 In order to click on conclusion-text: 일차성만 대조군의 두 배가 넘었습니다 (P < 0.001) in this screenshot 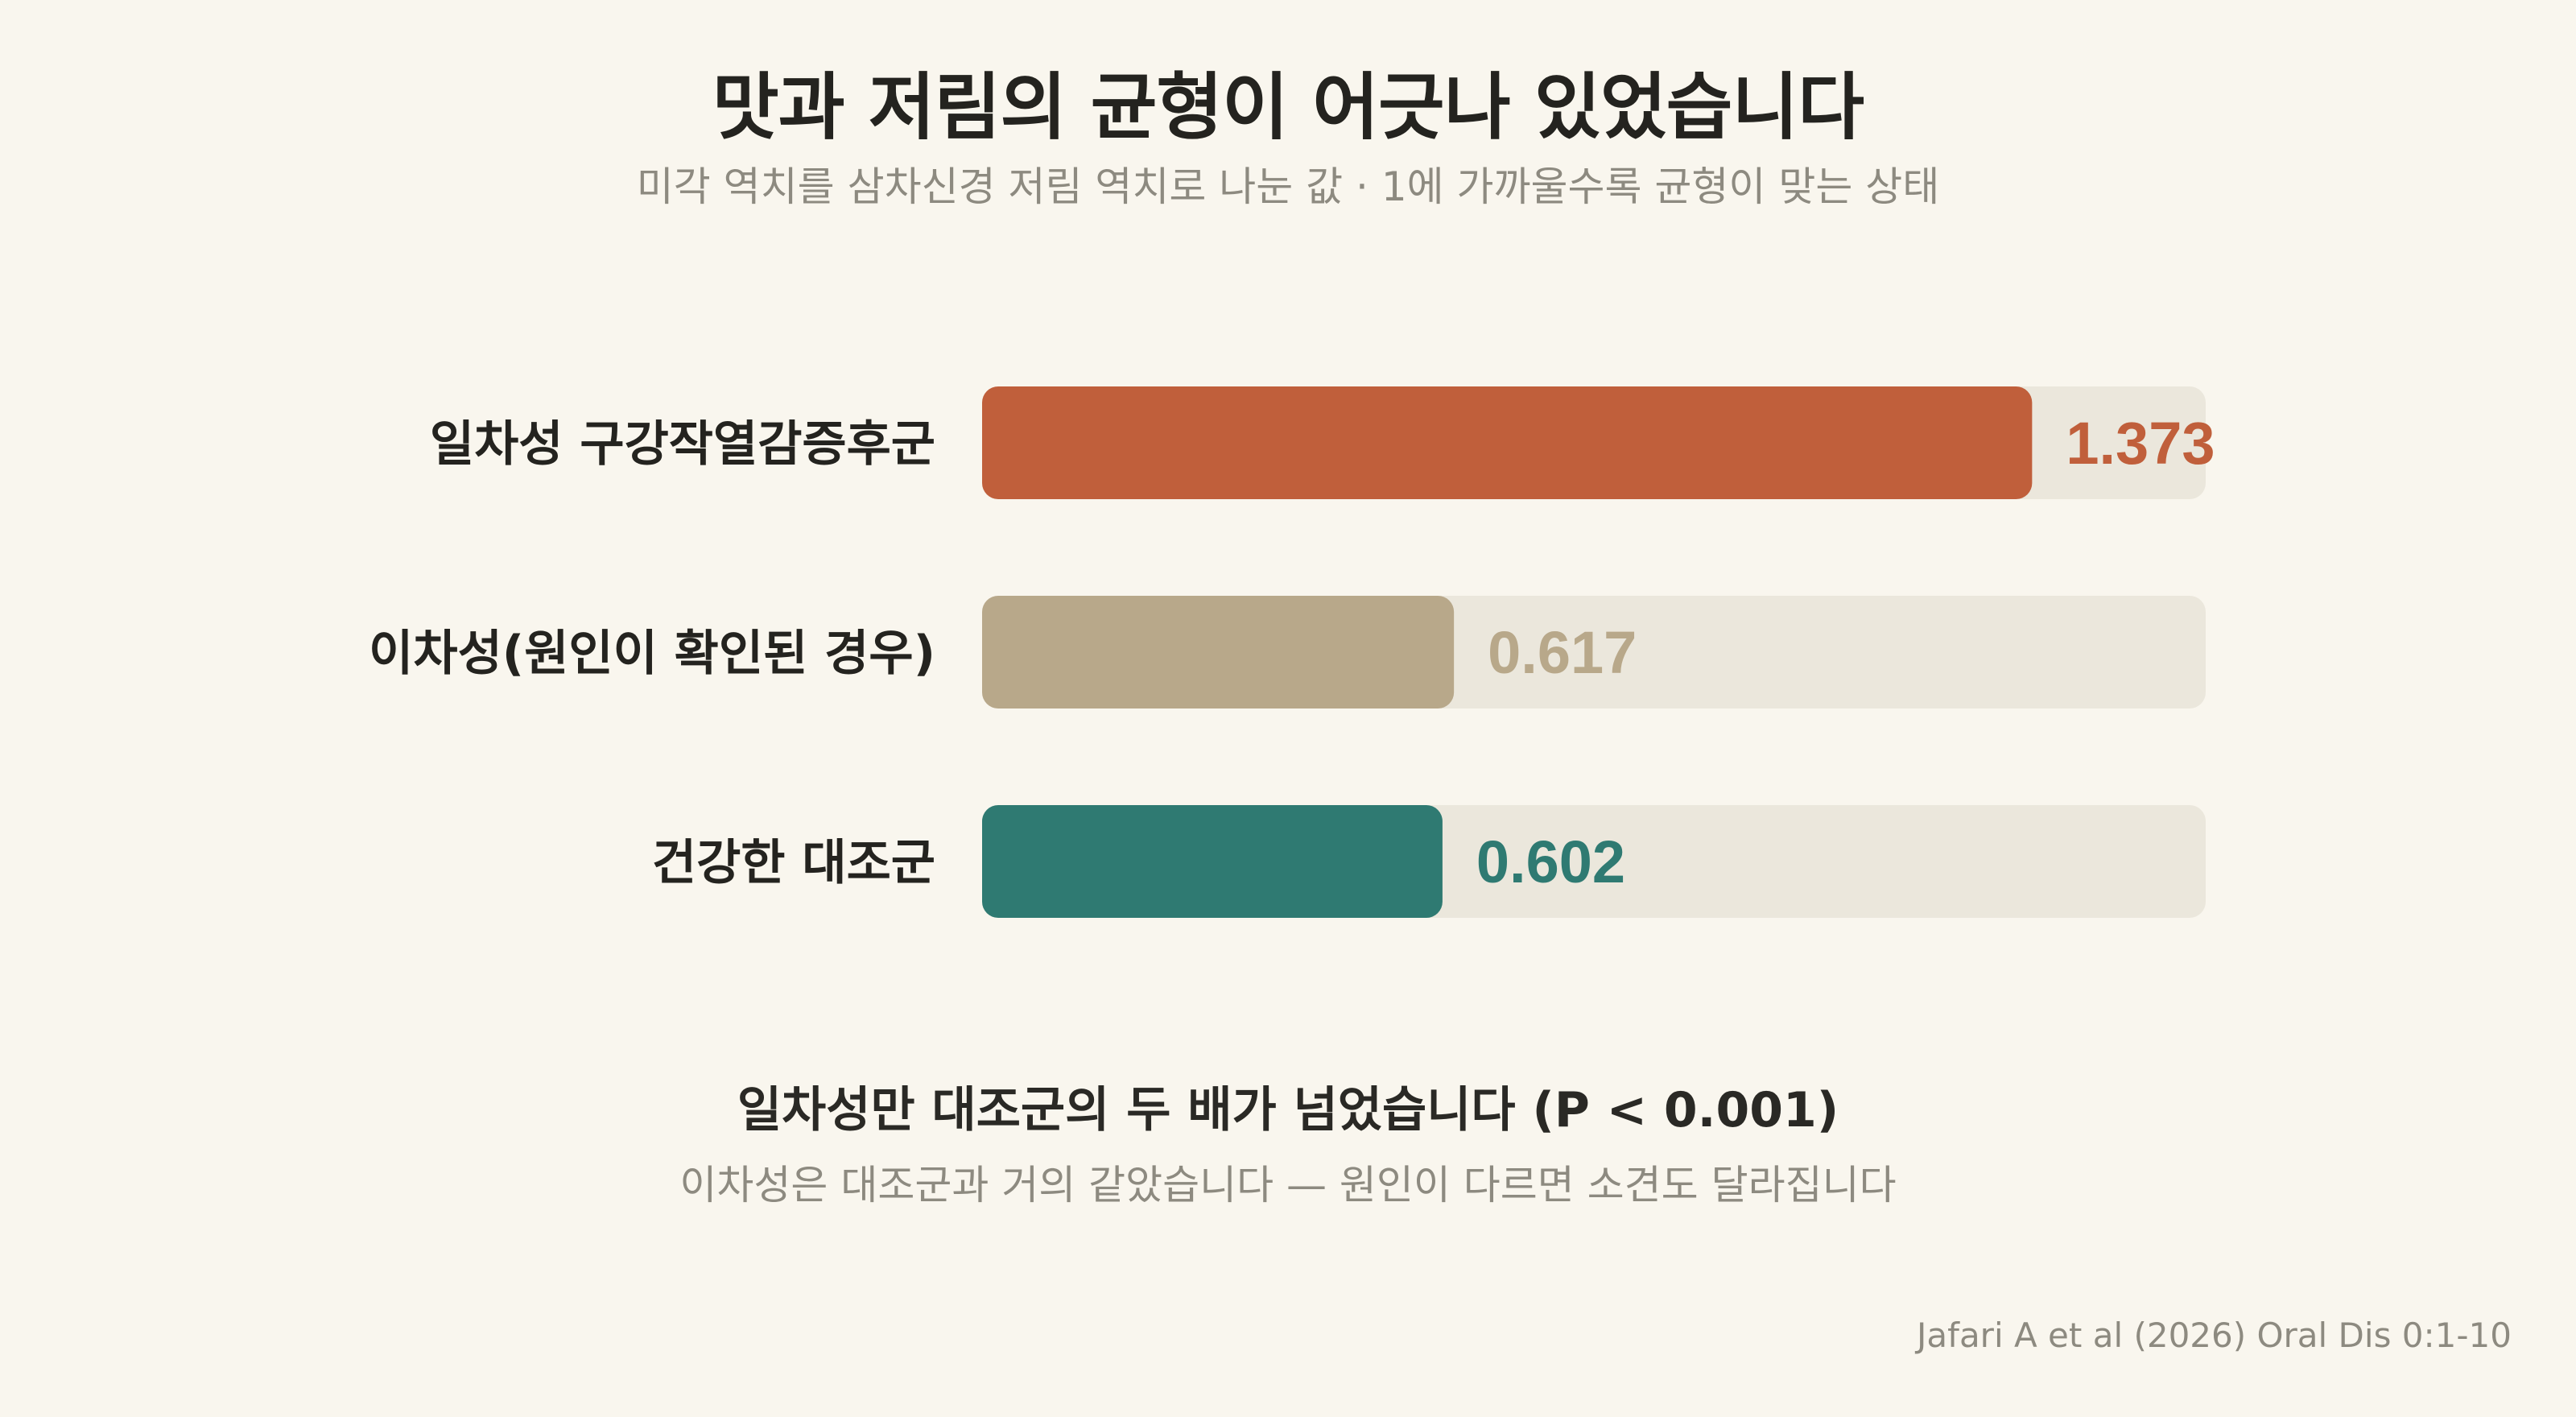, I will do `click(1288, 1110)`.